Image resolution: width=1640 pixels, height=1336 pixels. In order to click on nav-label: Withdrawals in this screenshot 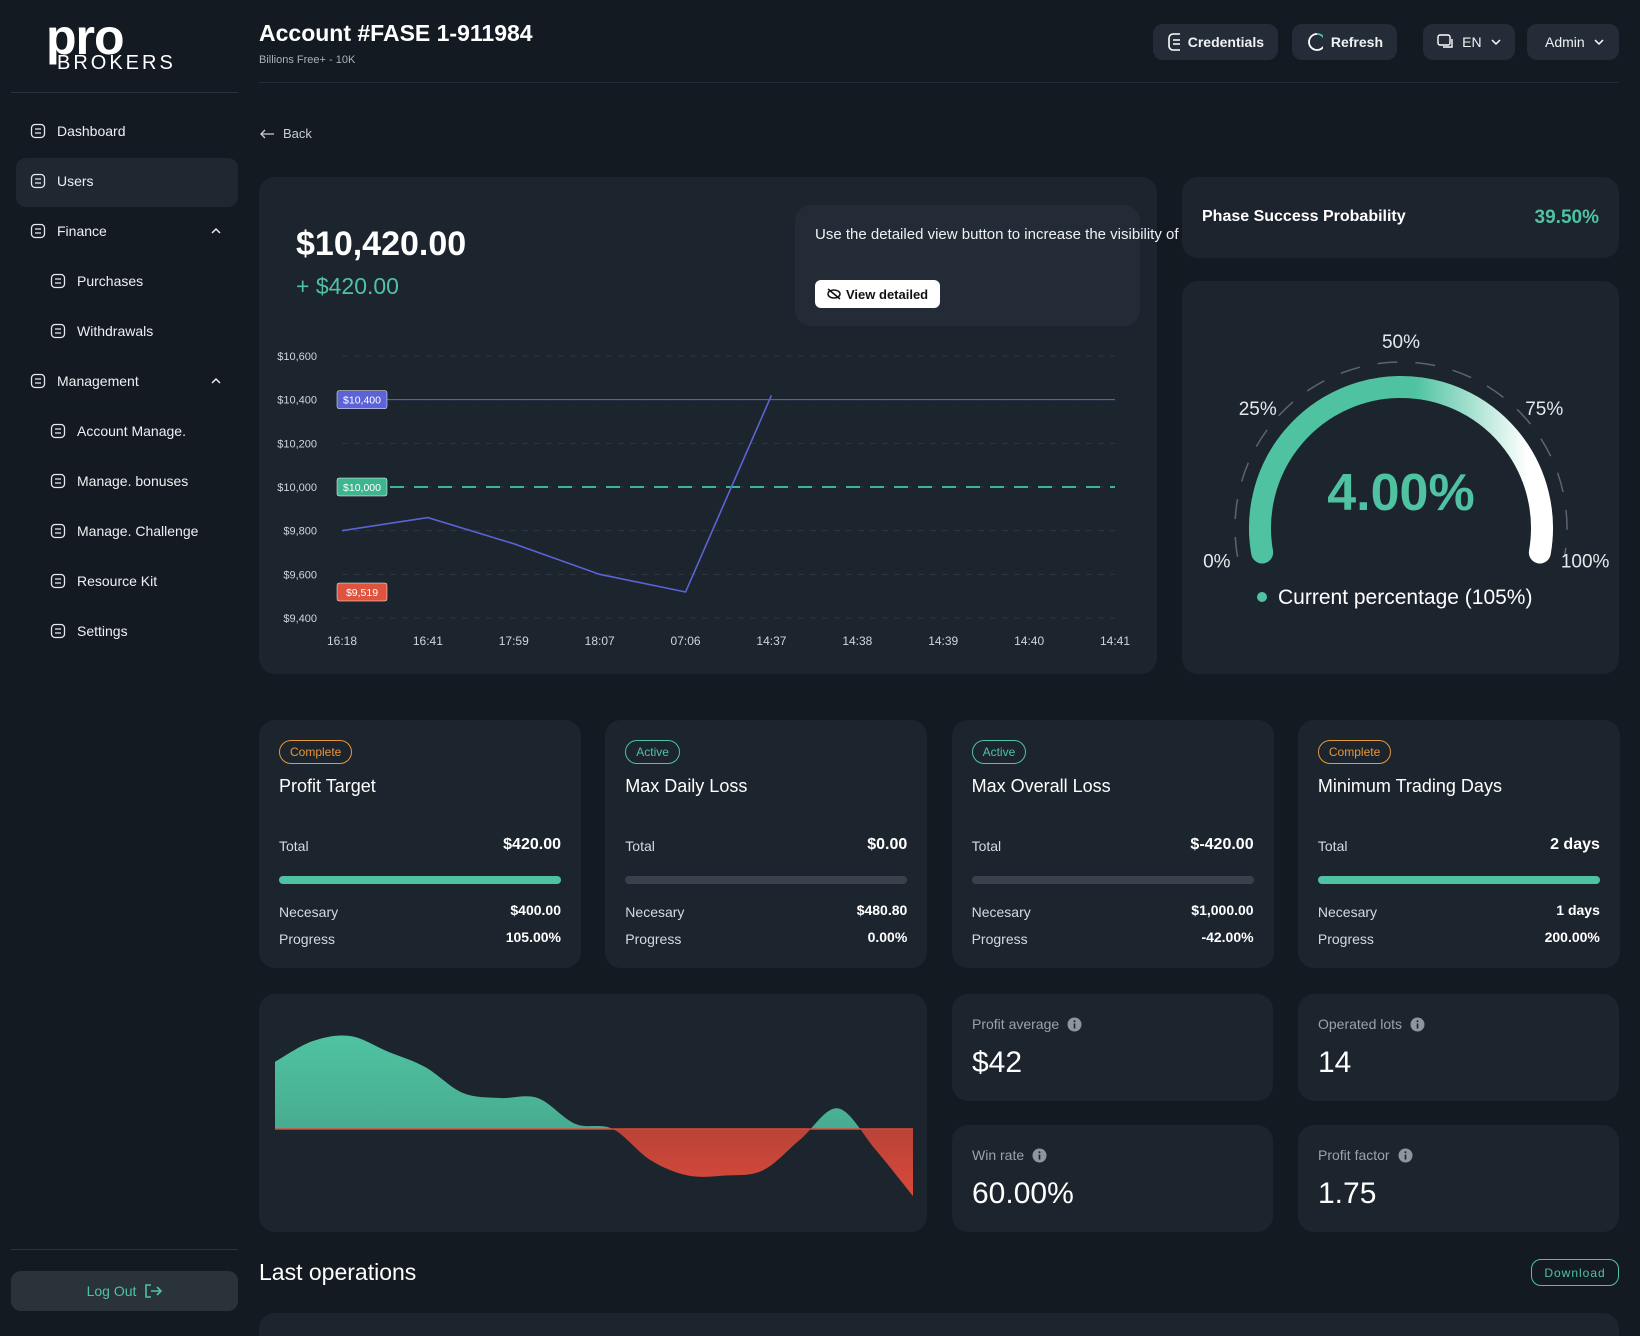, I will do `click(115, 331)`.